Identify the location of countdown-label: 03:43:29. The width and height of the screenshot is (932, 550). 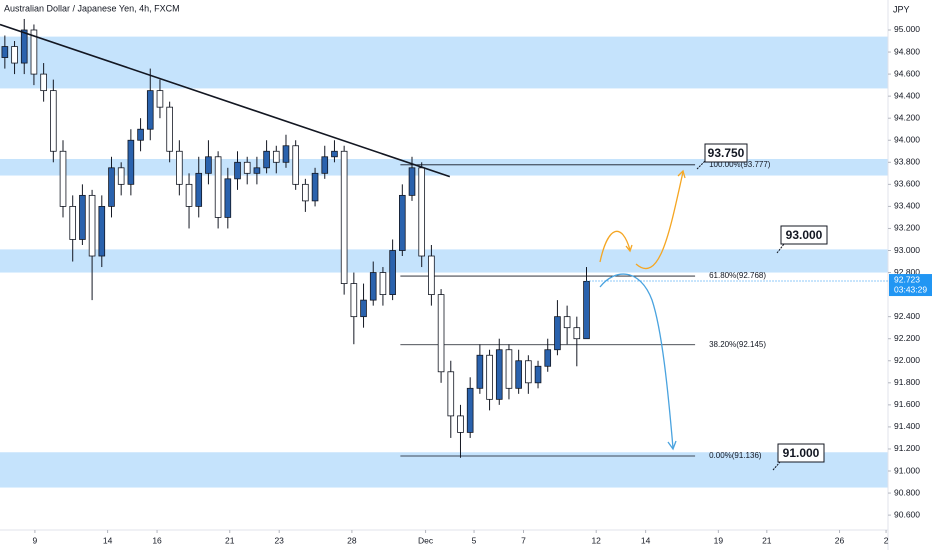
(910, 289).